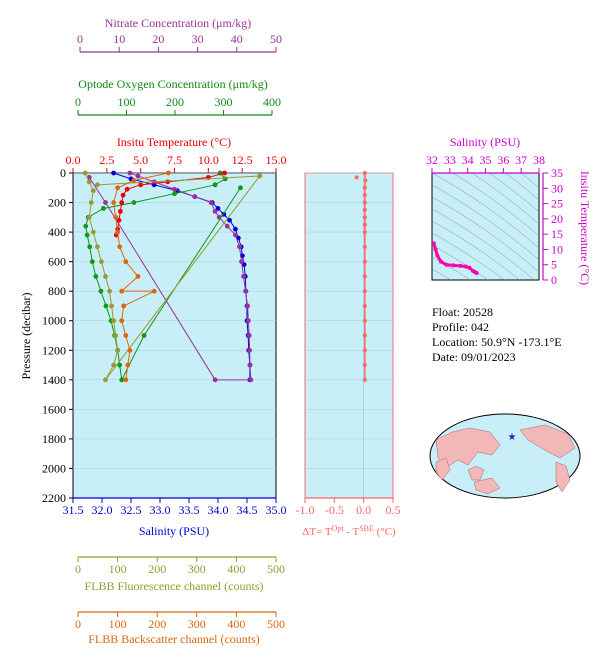  What do you see at coordinates (547, 441) in the screenshot?
I see `map-land-north-america` at bounding box center [547, 441].